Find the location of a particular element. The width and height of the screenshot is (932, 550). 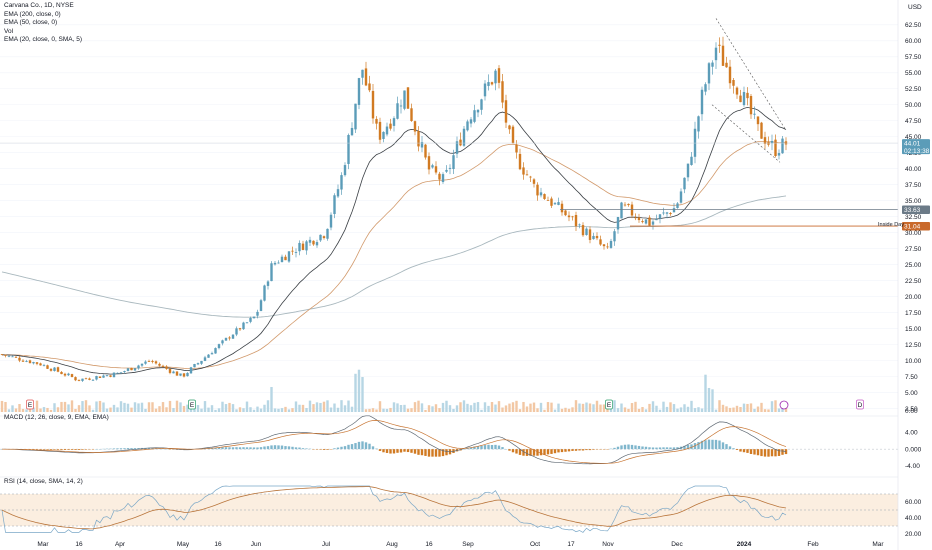

legend-ema200: EMA (200, close, 0) is located at coordinates (32, 14).